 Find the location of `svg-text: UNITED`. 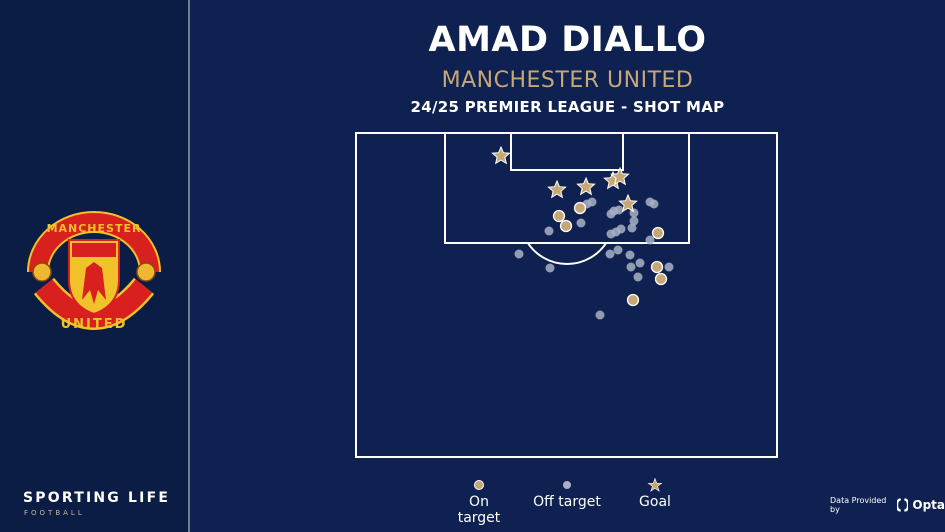

svg-text: UNITED is located at coordinates (94, 324).